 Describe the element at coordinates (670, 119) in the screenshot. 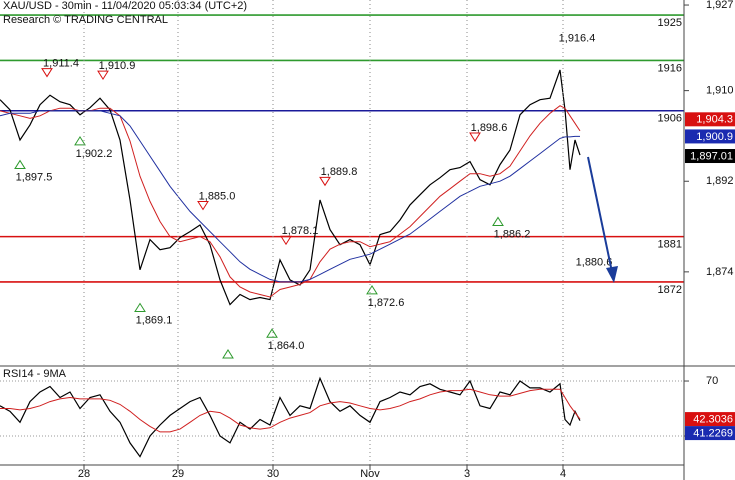

I see `level-label: 1906` at that location.